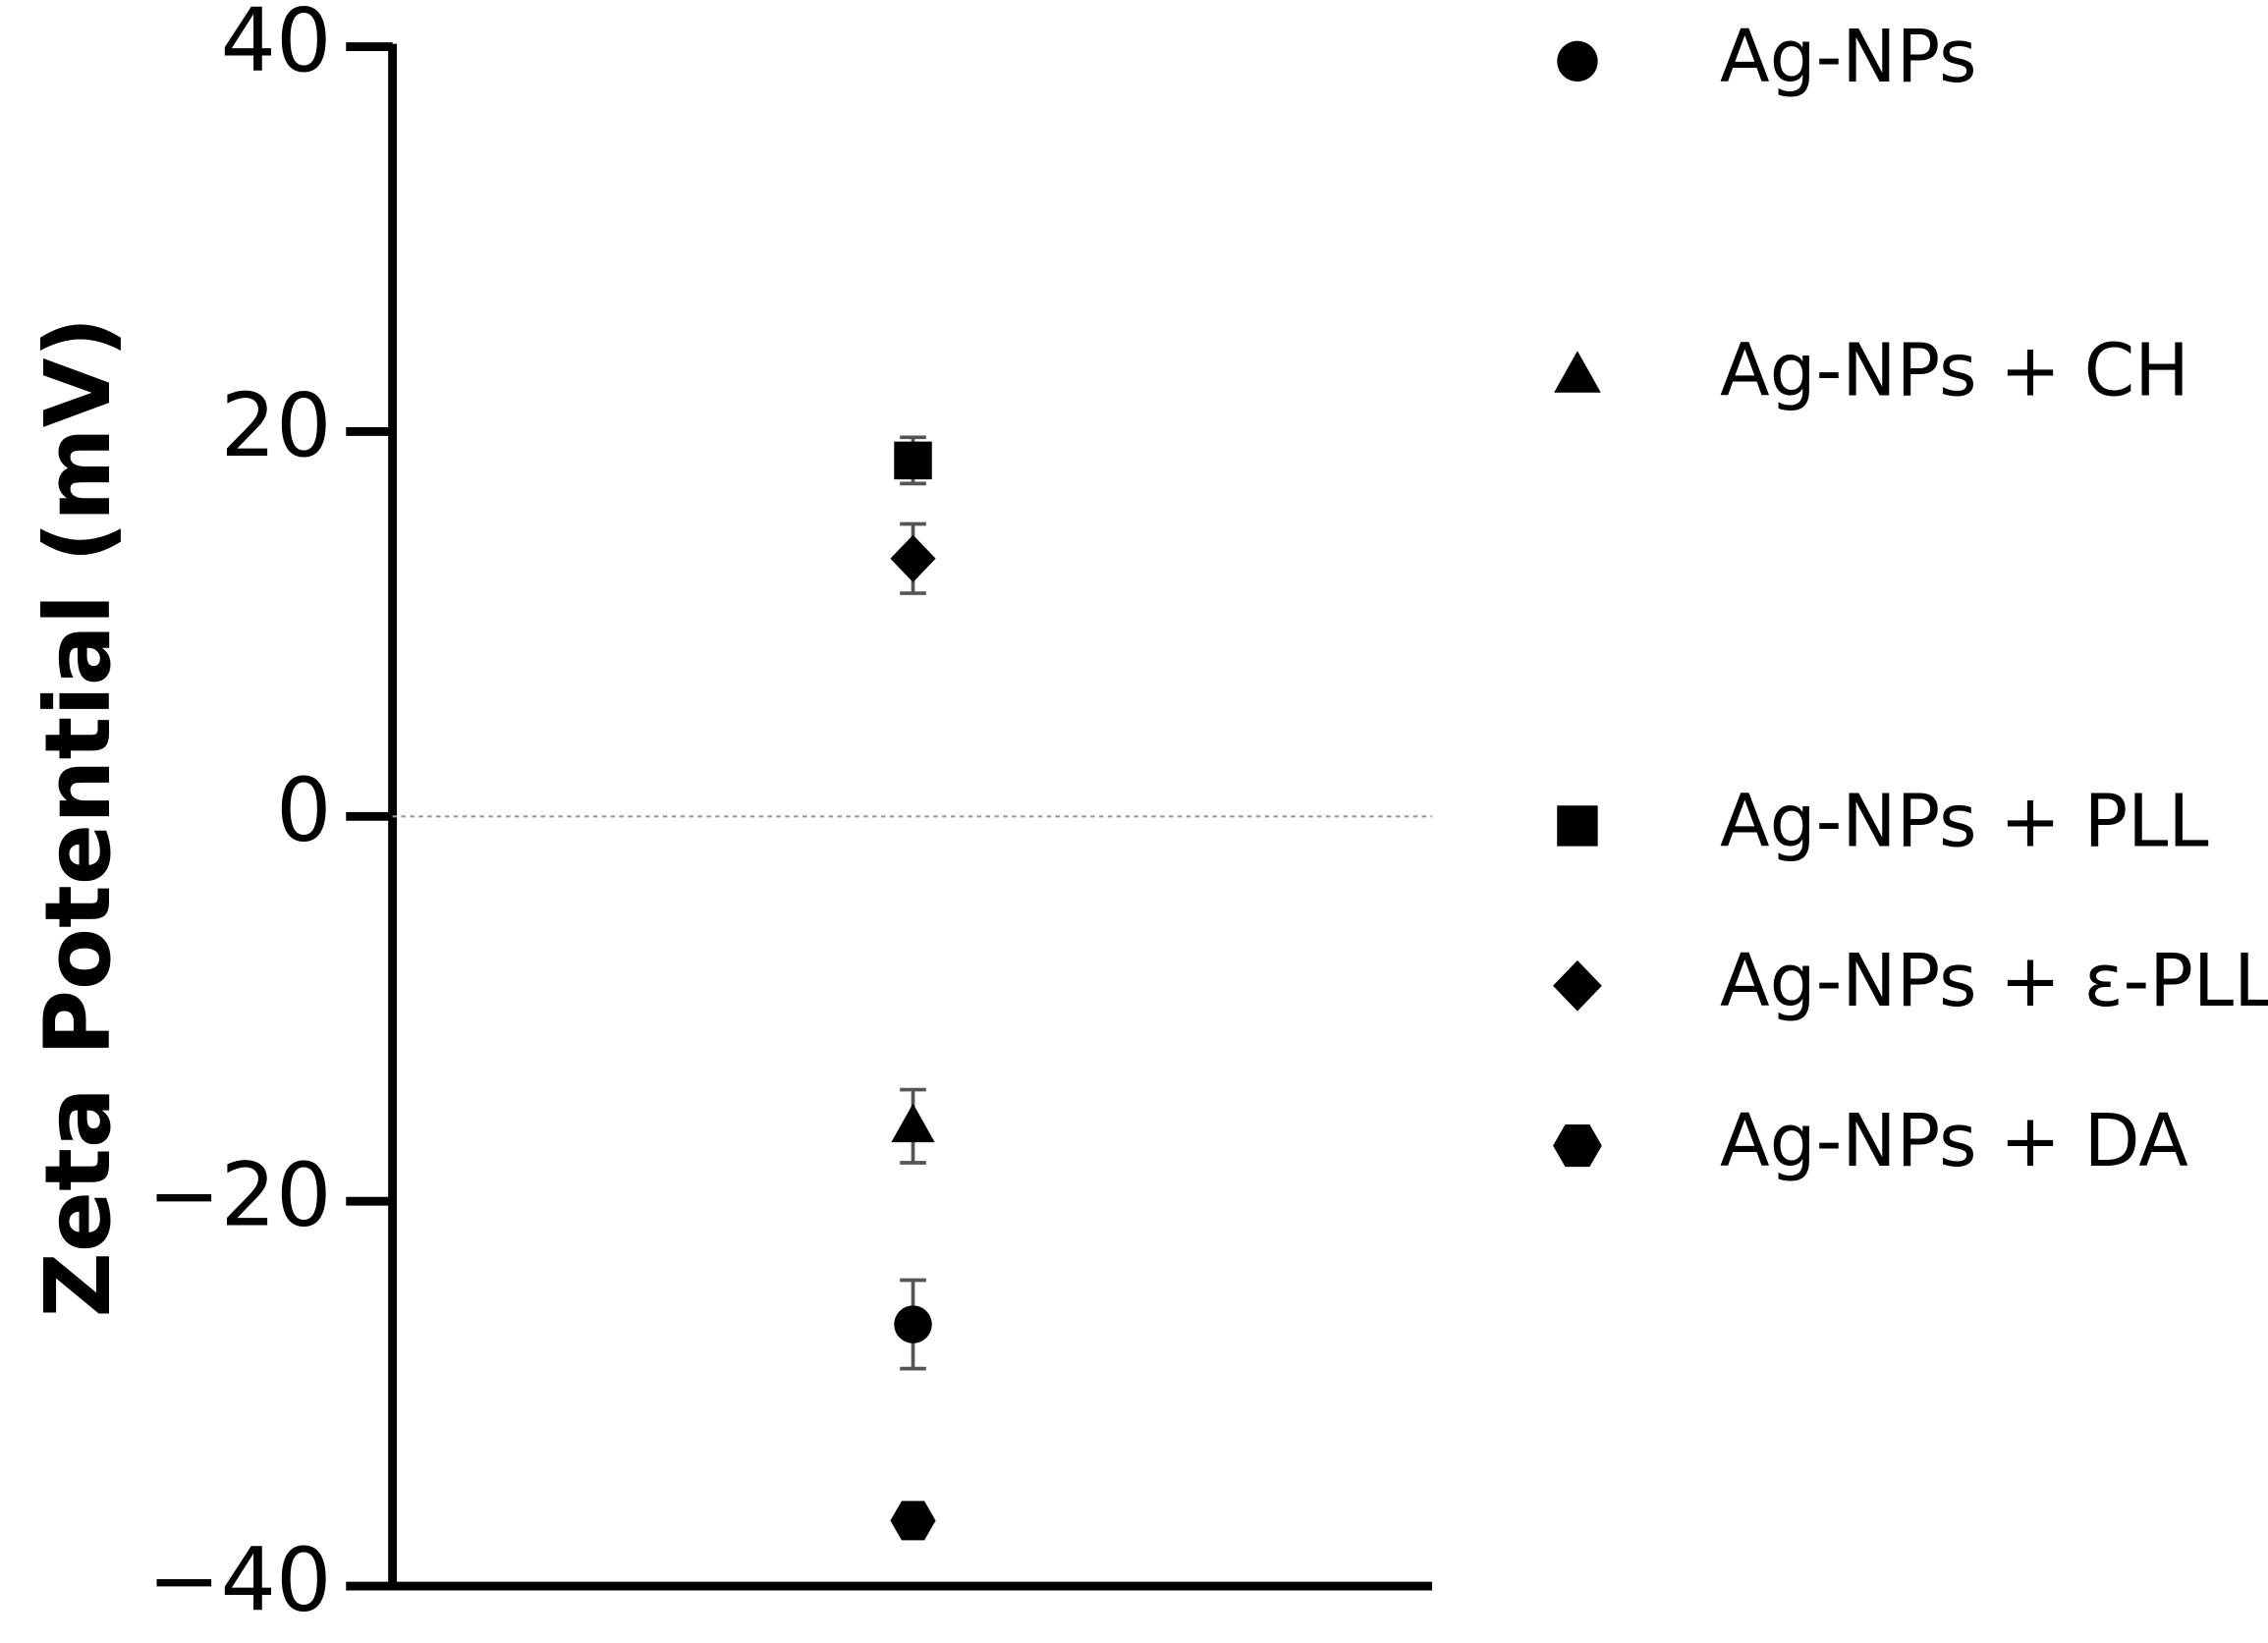 This screenshot has height=1643, width=2268. I want to click on y-tick-label: 20, so click(275, 426).